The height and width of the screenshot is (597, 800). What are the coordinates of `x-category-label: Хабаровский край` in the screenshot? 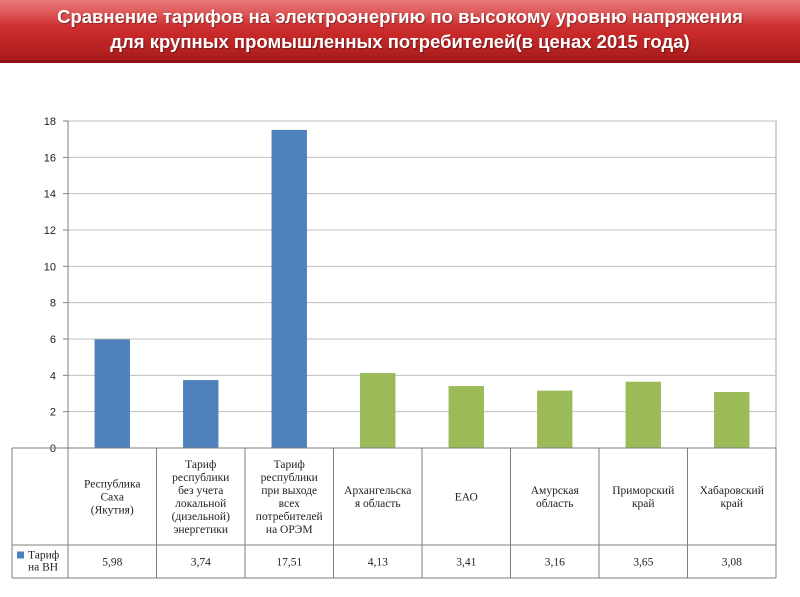 It's located at (732, 497).